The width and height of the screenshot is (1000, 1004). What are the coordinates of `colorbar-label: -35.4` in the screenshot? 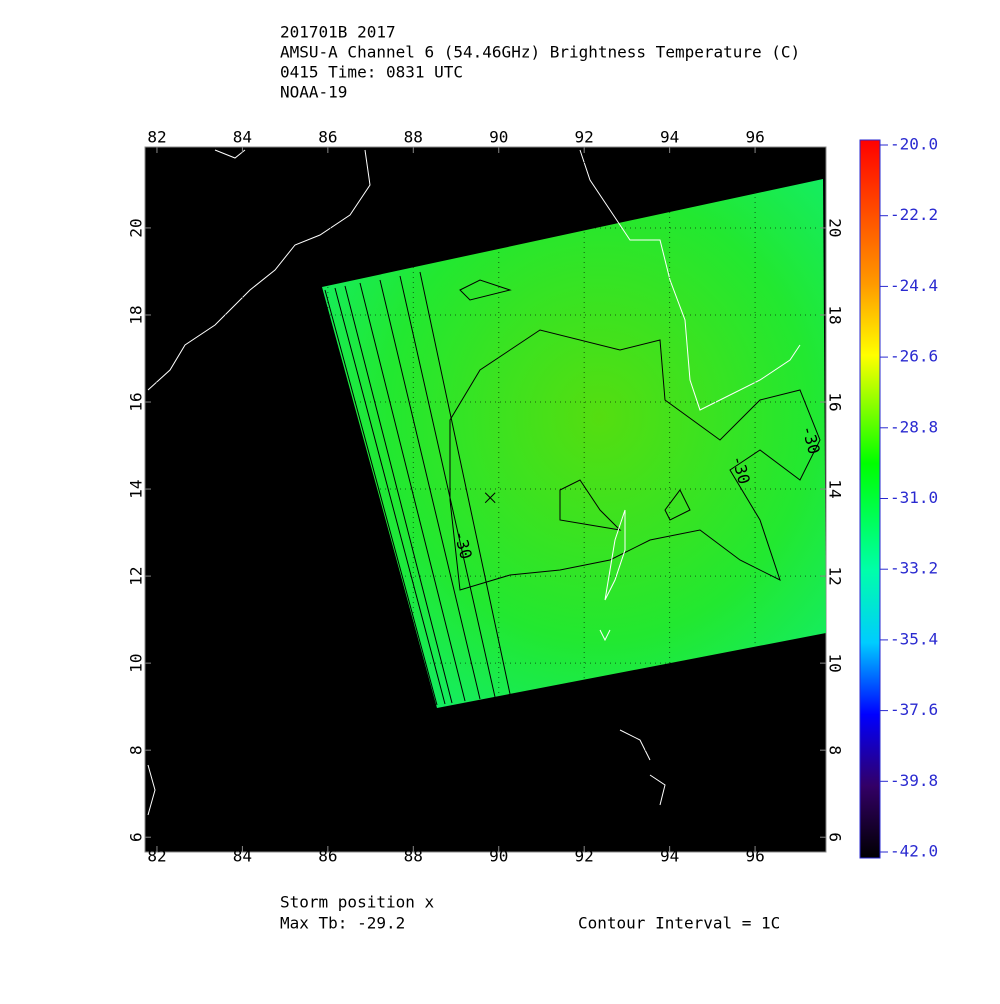 It's located at (914, 638).